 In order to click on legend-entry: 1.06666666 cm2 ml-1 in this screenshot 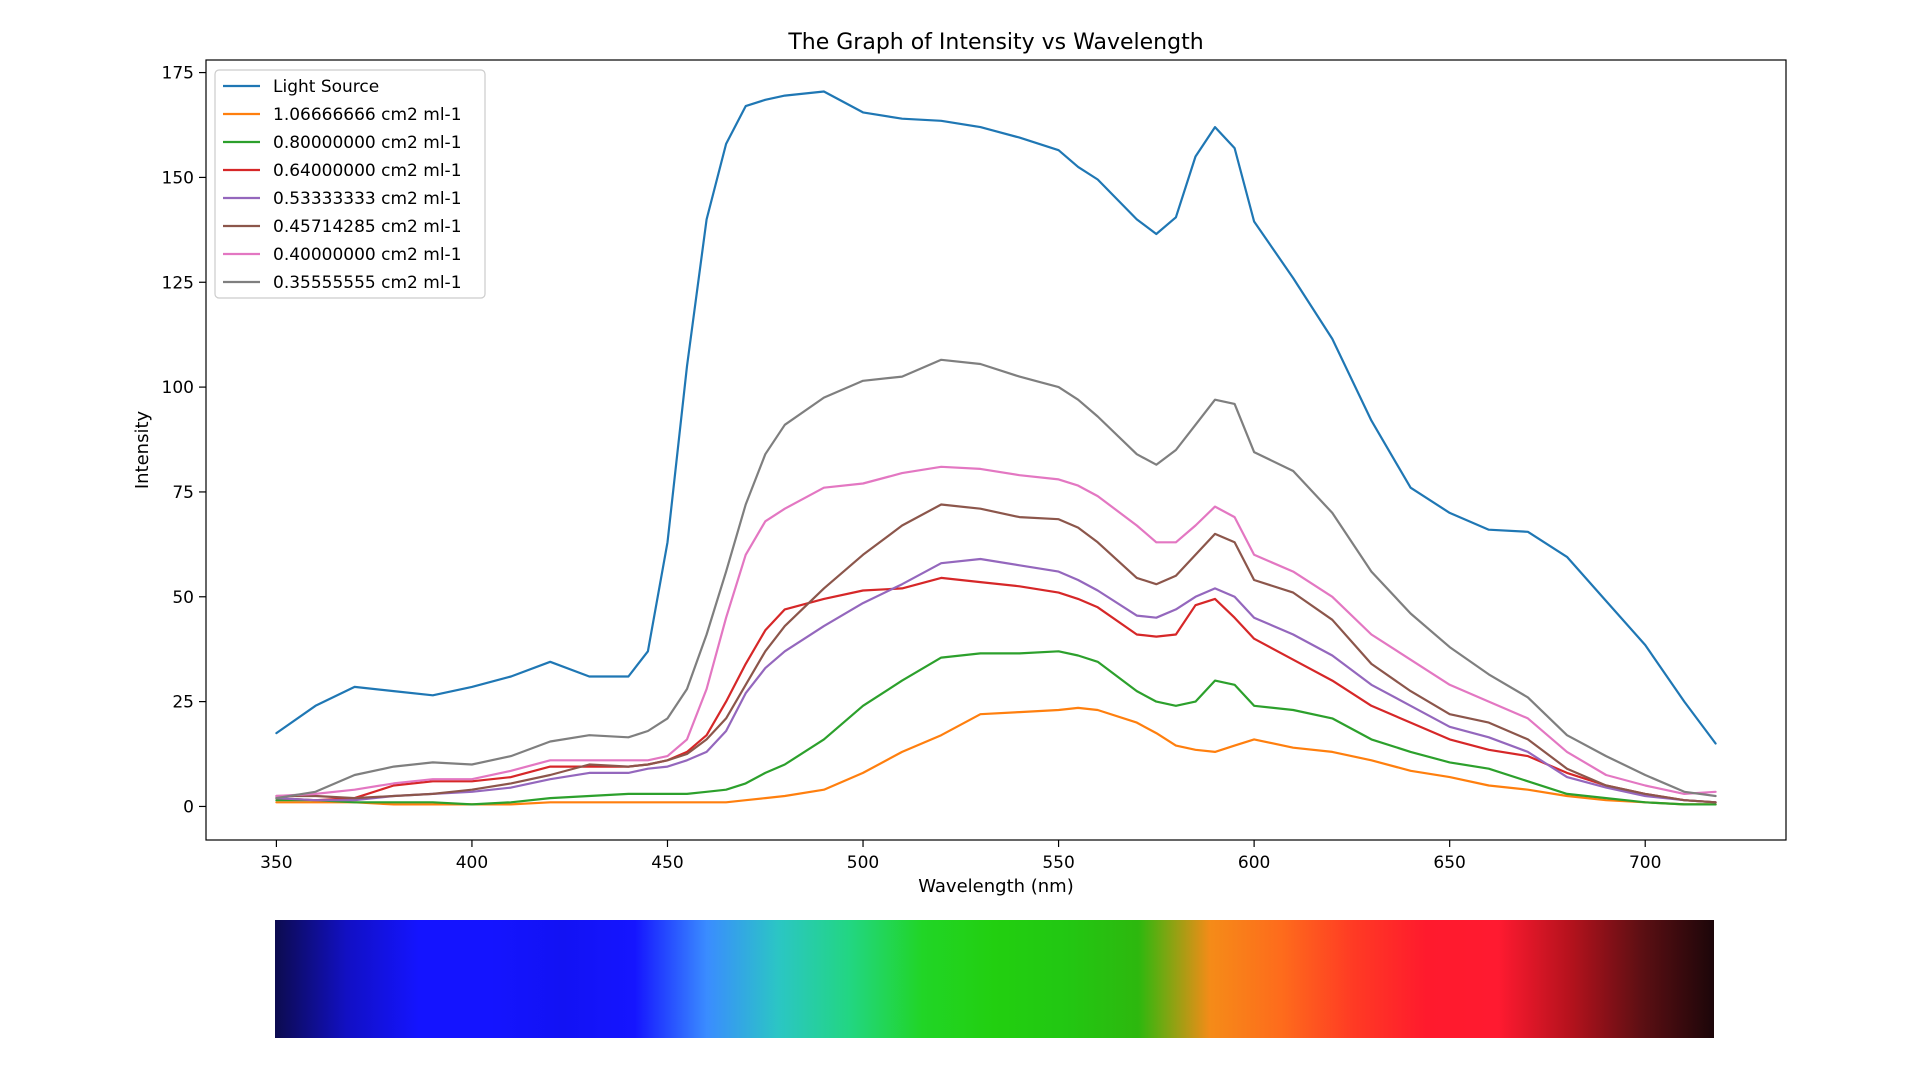, I will do `click(367, 115)`.